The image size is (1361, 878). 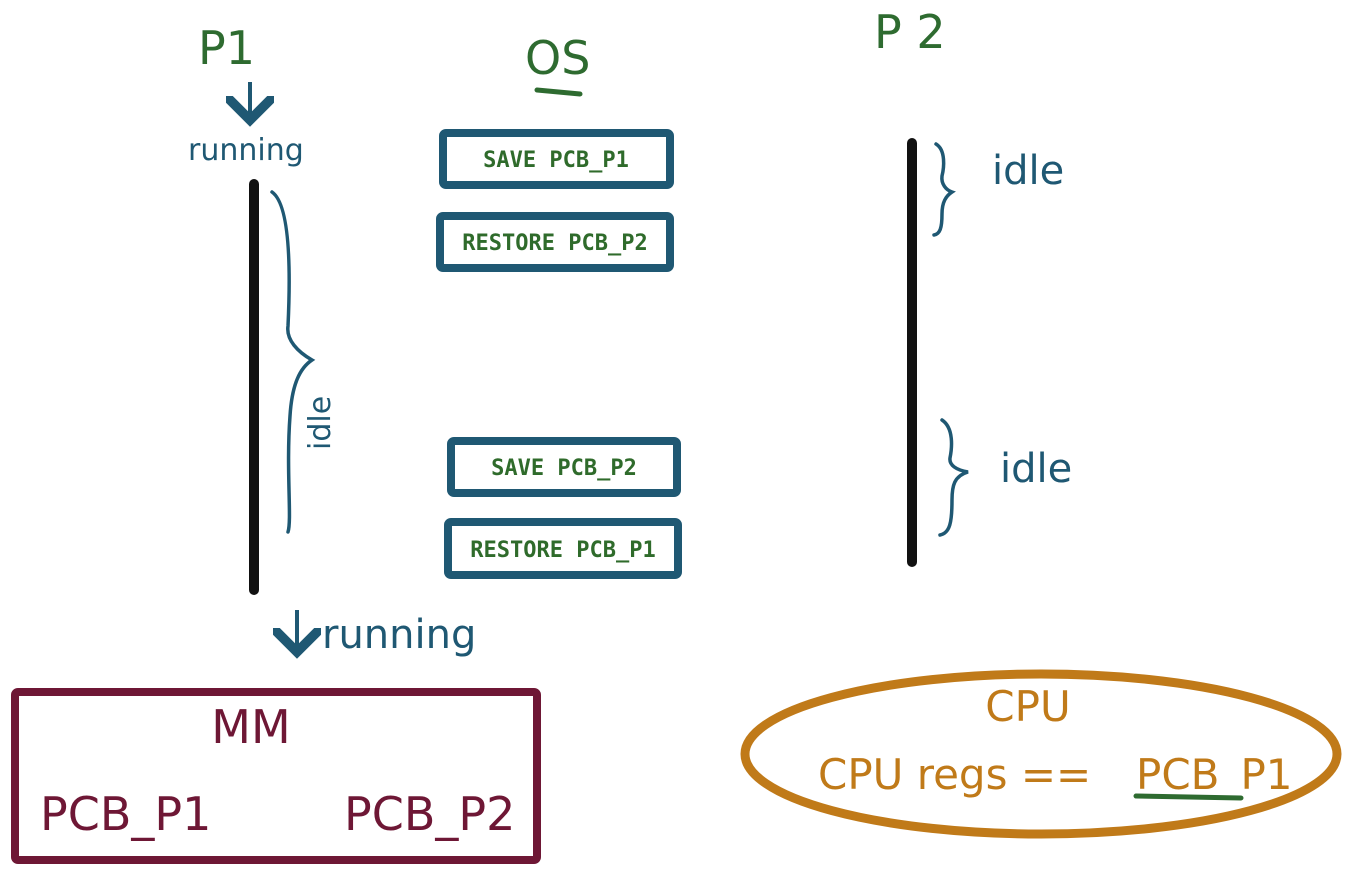 I want to click on p2-idle-top-brace-icon, so click(x=944, y=189).